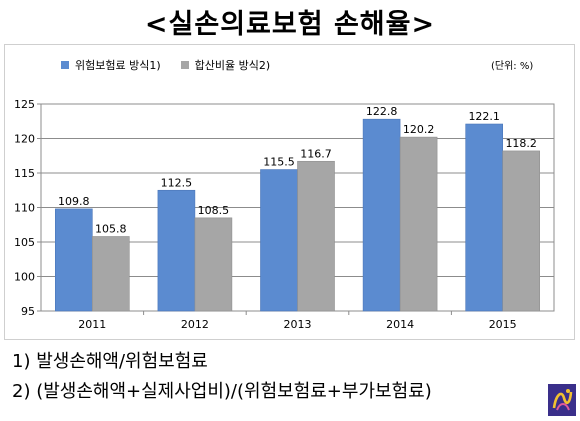 This screenshot has height=421, width=580. Describe the element at coordinates (111, 228) in the screenshot. I see `data-label: 105.8` at that location.